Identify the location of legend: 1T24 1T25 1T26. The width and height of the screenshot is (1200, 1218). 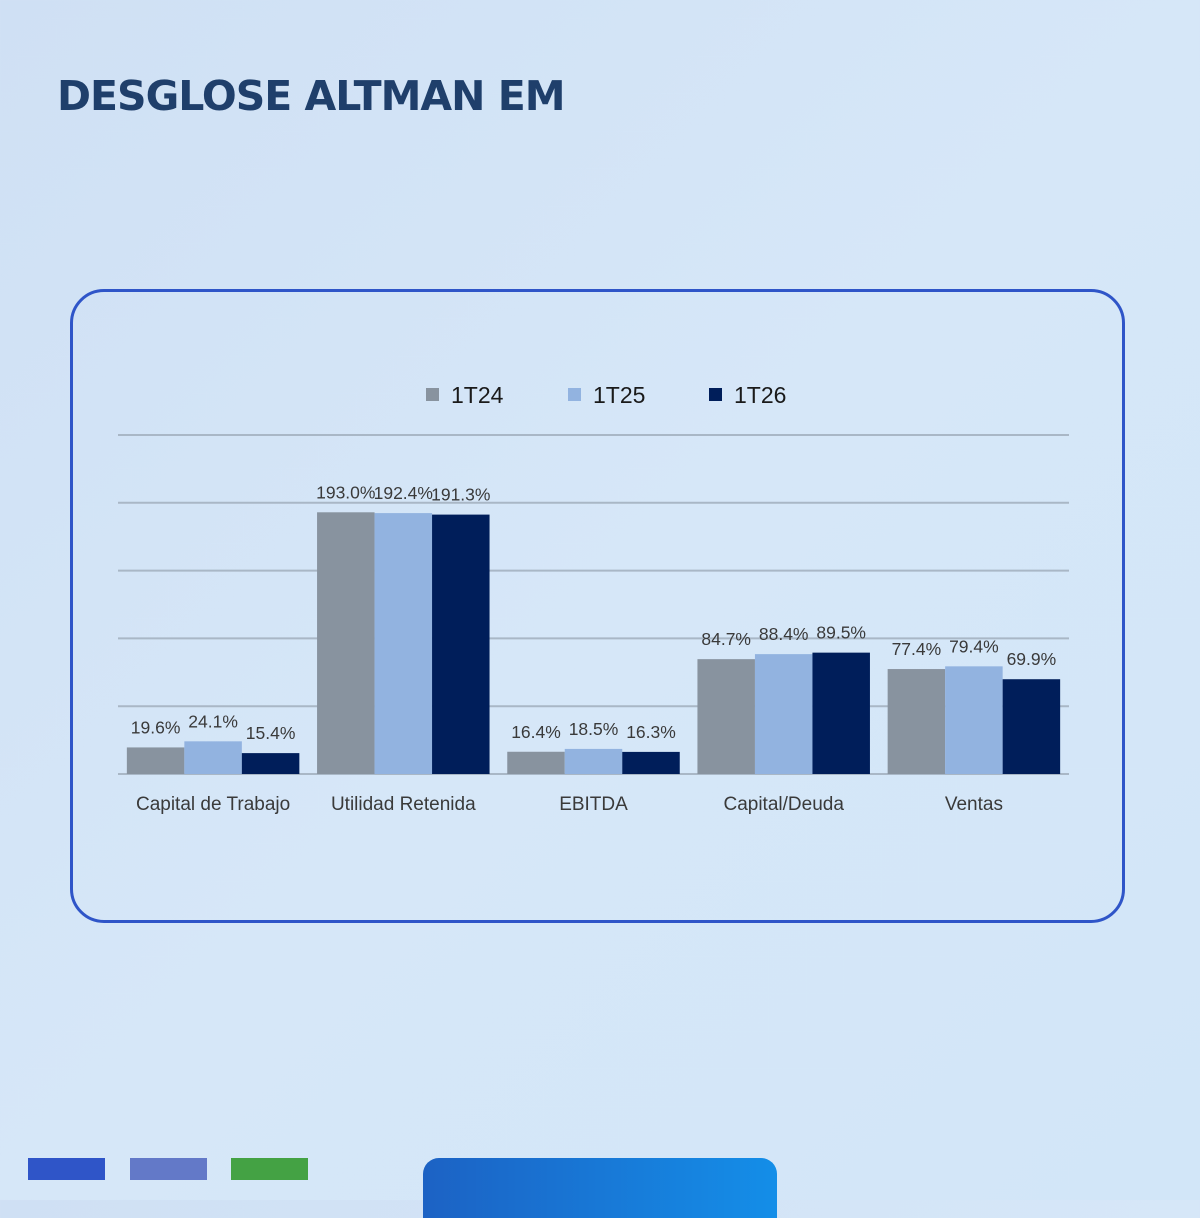
(606, 395).